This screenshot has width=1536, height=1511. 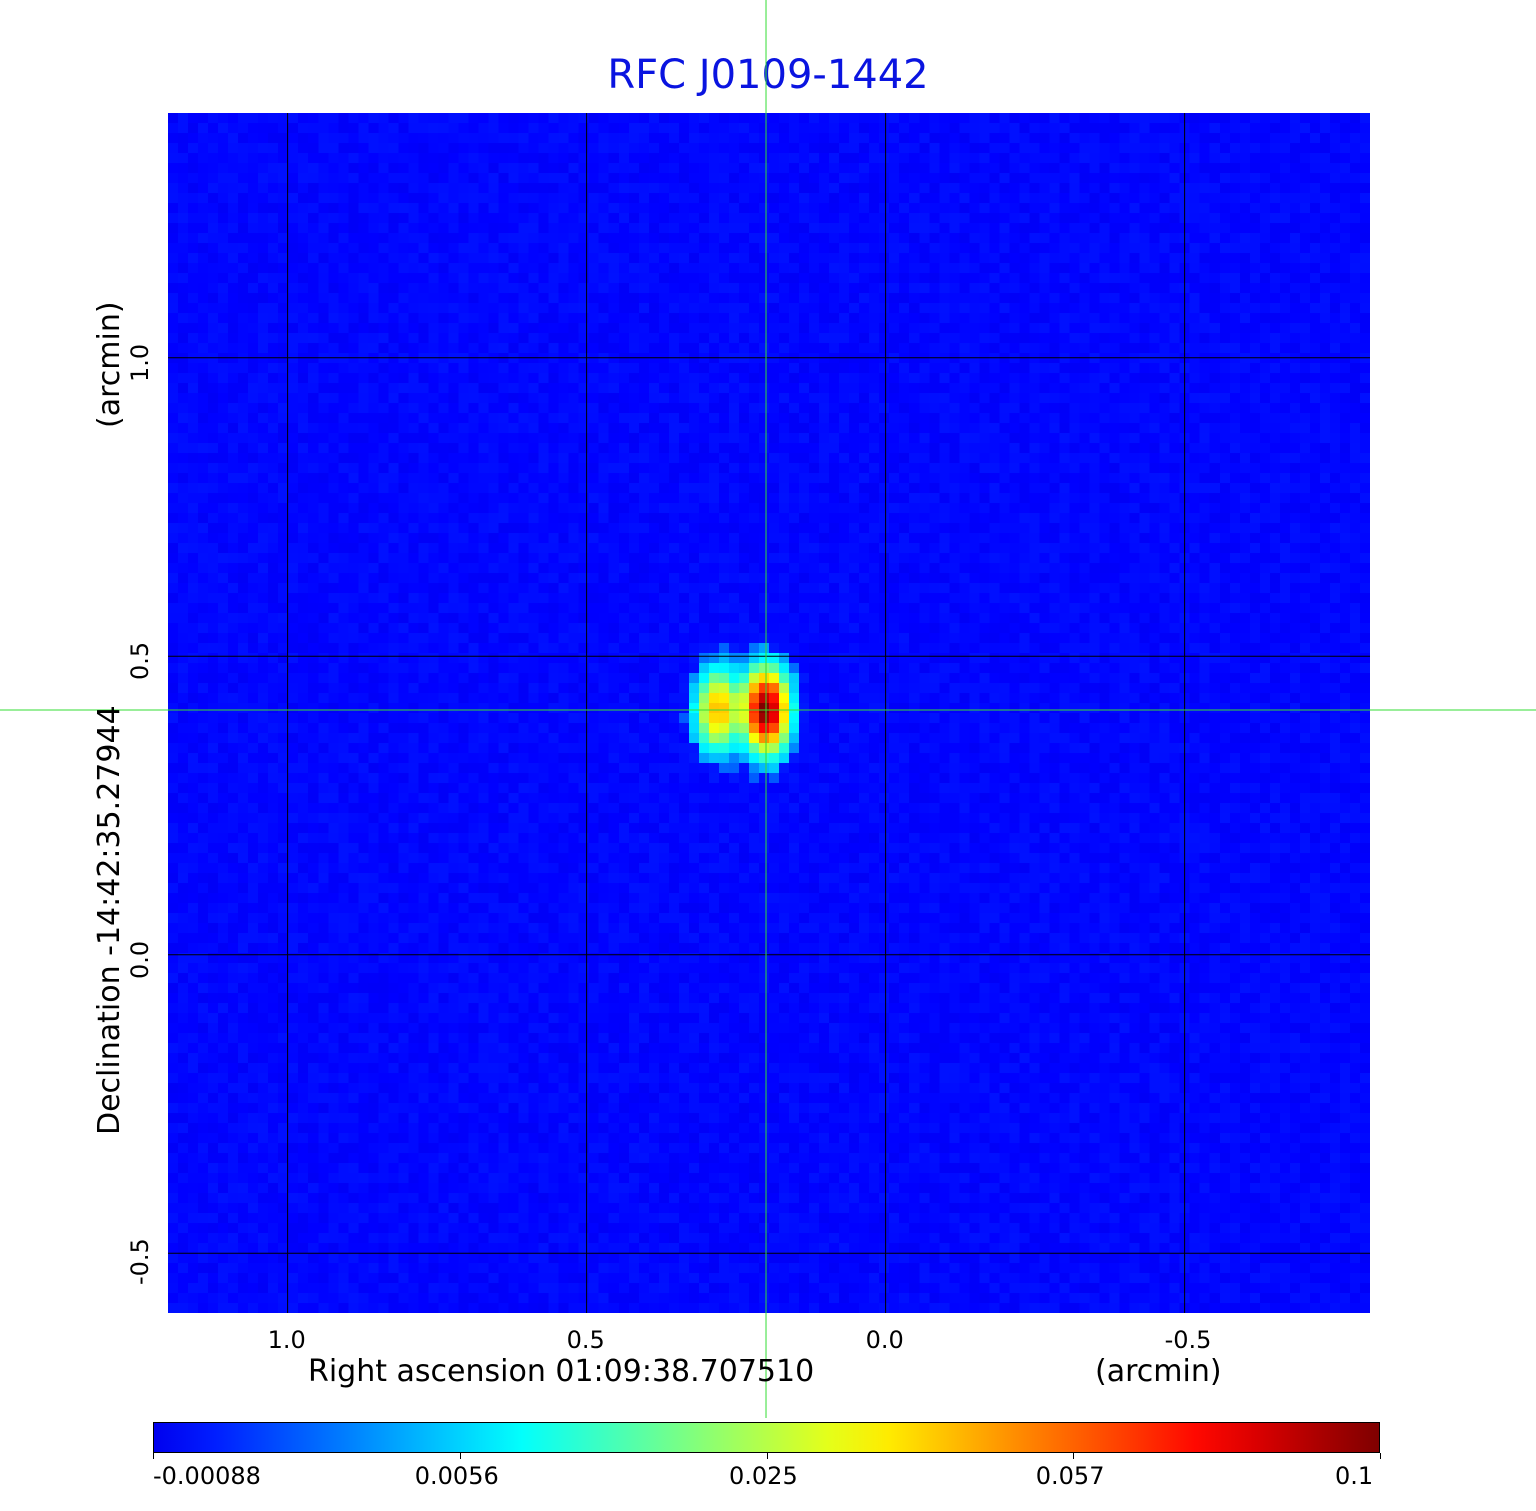 What do you see at coordinates (1070, 1476) in the screenshot?
I see `colorbar-tick-label: 0.057` at bounding box center [1070, 1476].